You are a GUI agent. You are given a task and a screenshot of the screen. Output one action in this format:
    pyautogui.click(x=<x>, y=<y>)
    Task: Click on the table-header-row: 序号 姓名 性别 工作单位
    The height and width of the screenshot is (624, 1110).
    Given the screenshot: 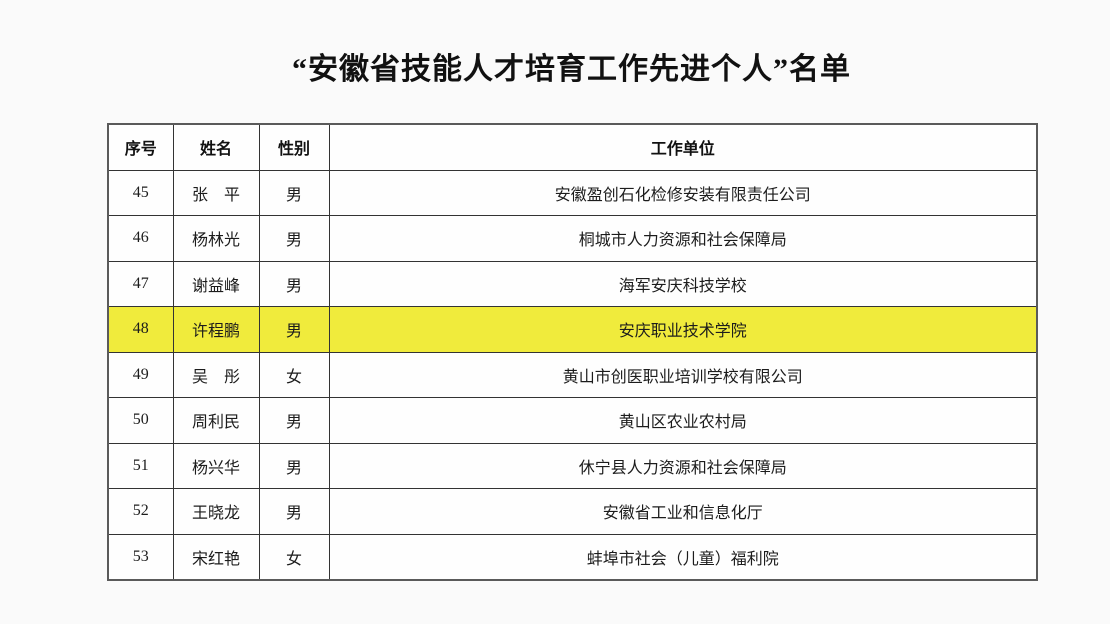 What is the action you would take?
    pyautogui.click(x=572, y=147)
    